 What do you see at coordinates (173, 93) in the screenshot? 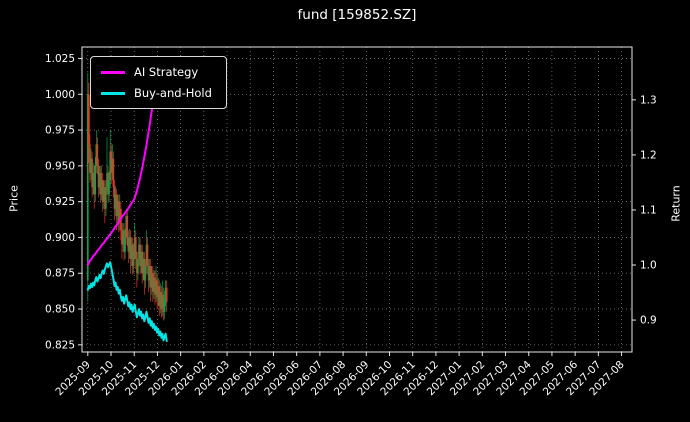
I see `legend-label: Buy-and-Hold` at bounding box center [173, 93].